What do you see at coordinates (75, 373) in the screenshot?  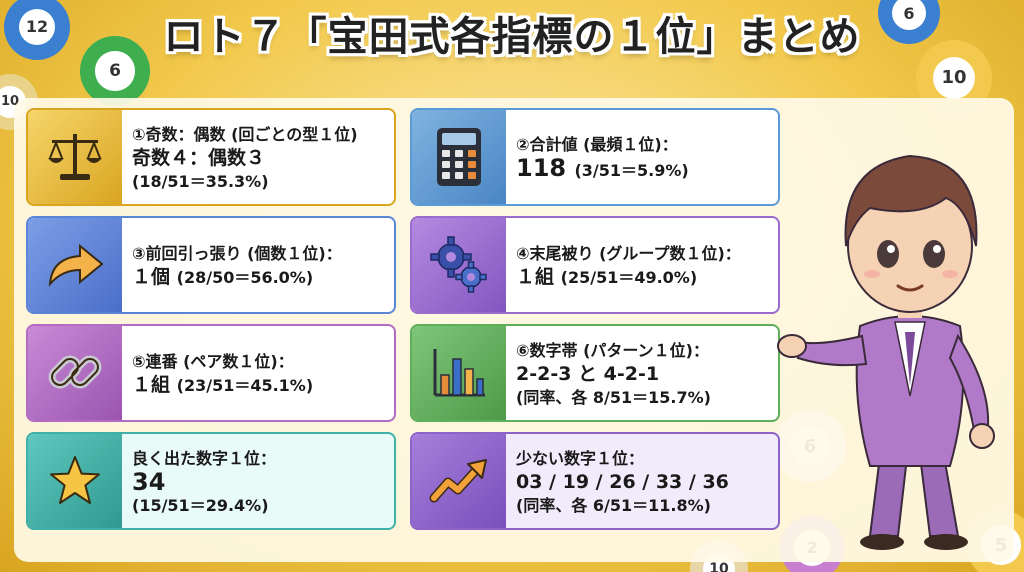 I see `chain-icon` at bounding box center [75, 373].